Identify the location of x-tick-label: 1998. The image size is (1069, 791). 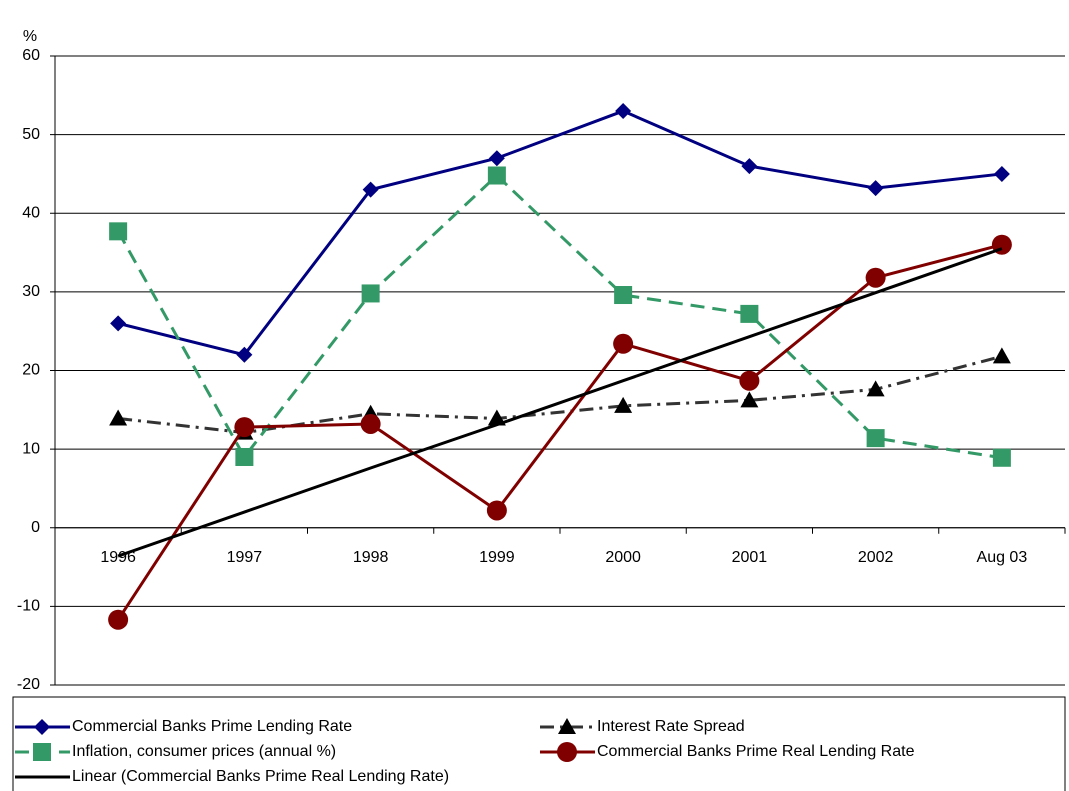
(371, 557).